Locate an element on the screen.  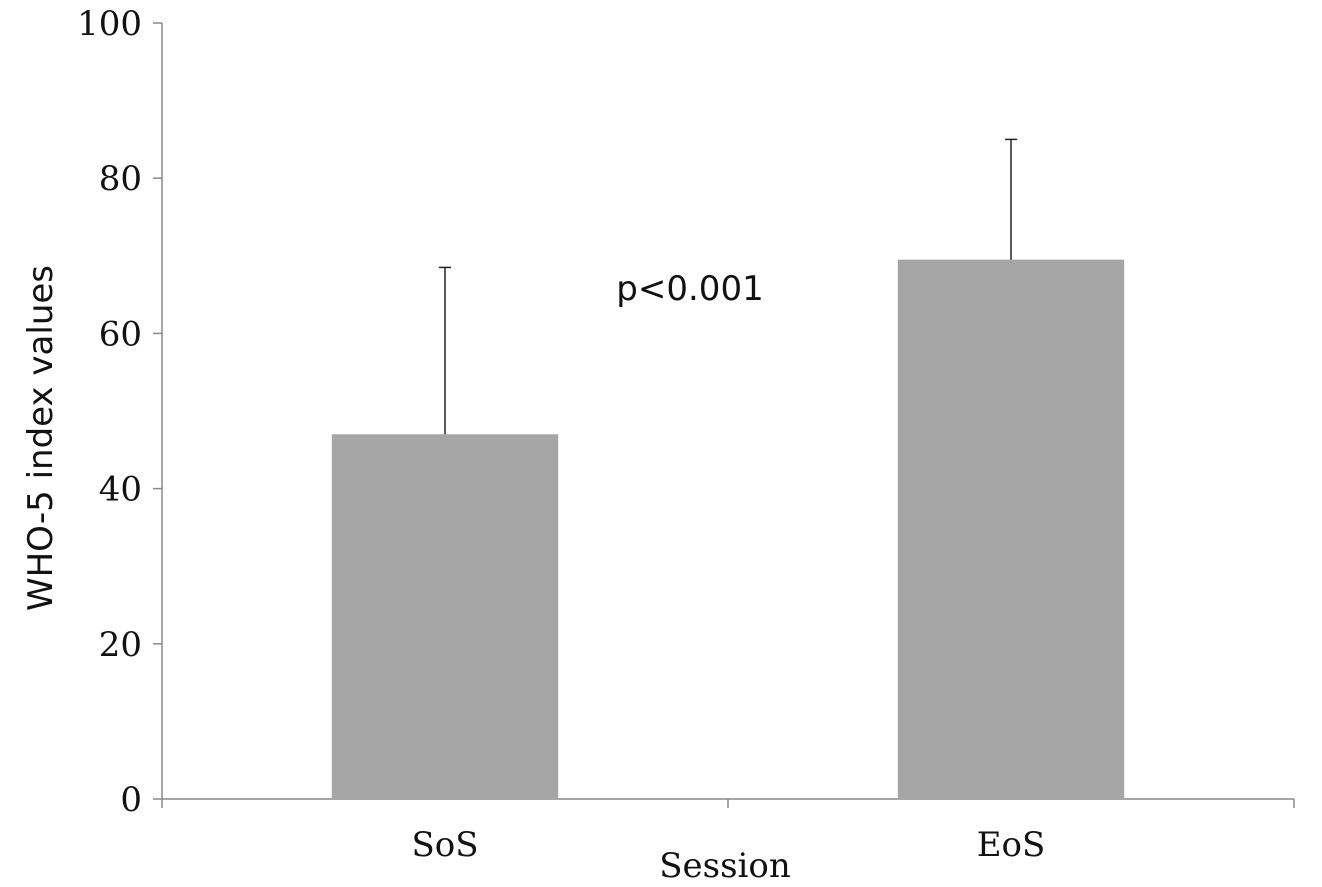
x-axis-label: Session is located at coordinates (725, 864).